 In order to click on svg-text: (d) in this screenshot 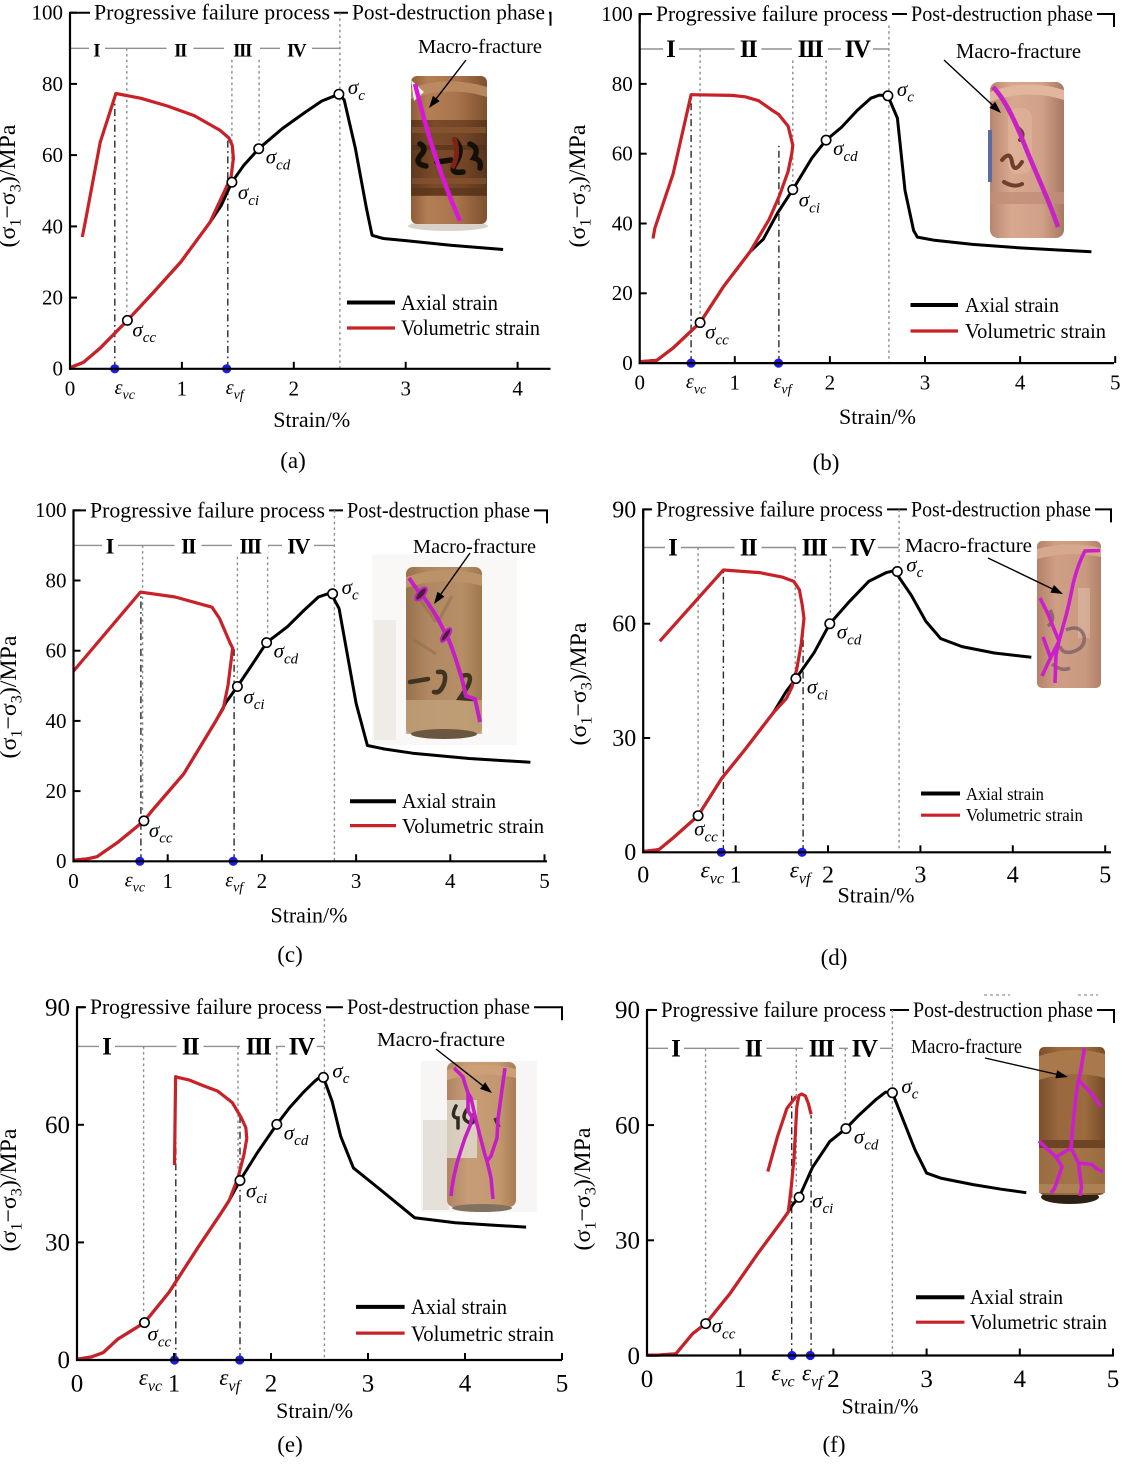, I will do `click(834, 957)`.